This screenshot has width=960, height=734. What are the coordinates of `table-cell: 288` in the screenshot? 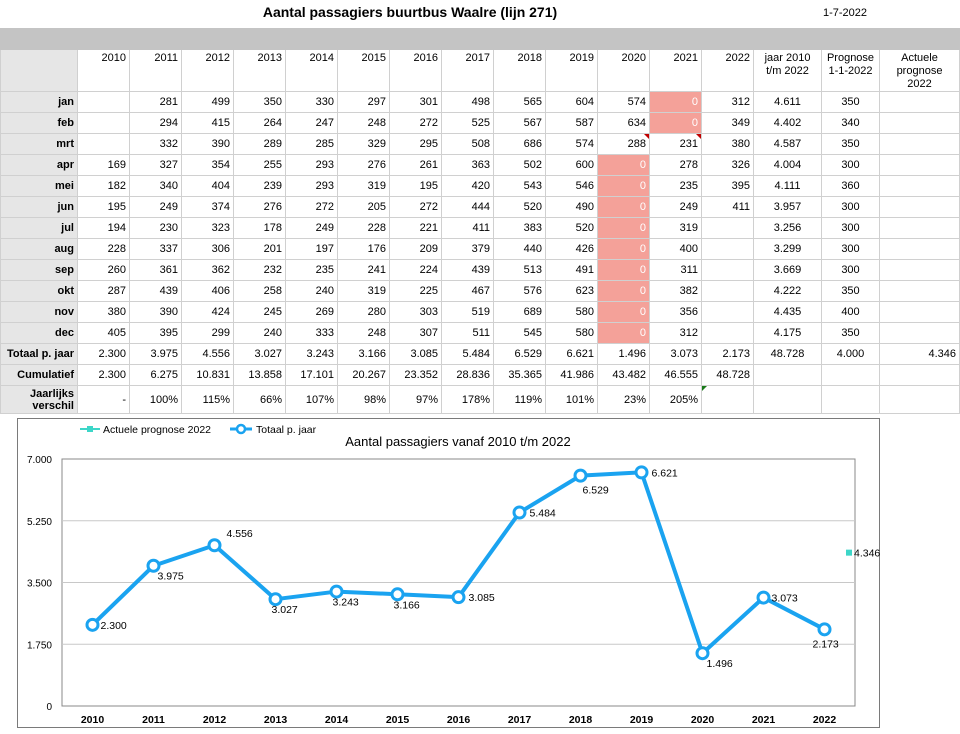 It's located at (623, 144).